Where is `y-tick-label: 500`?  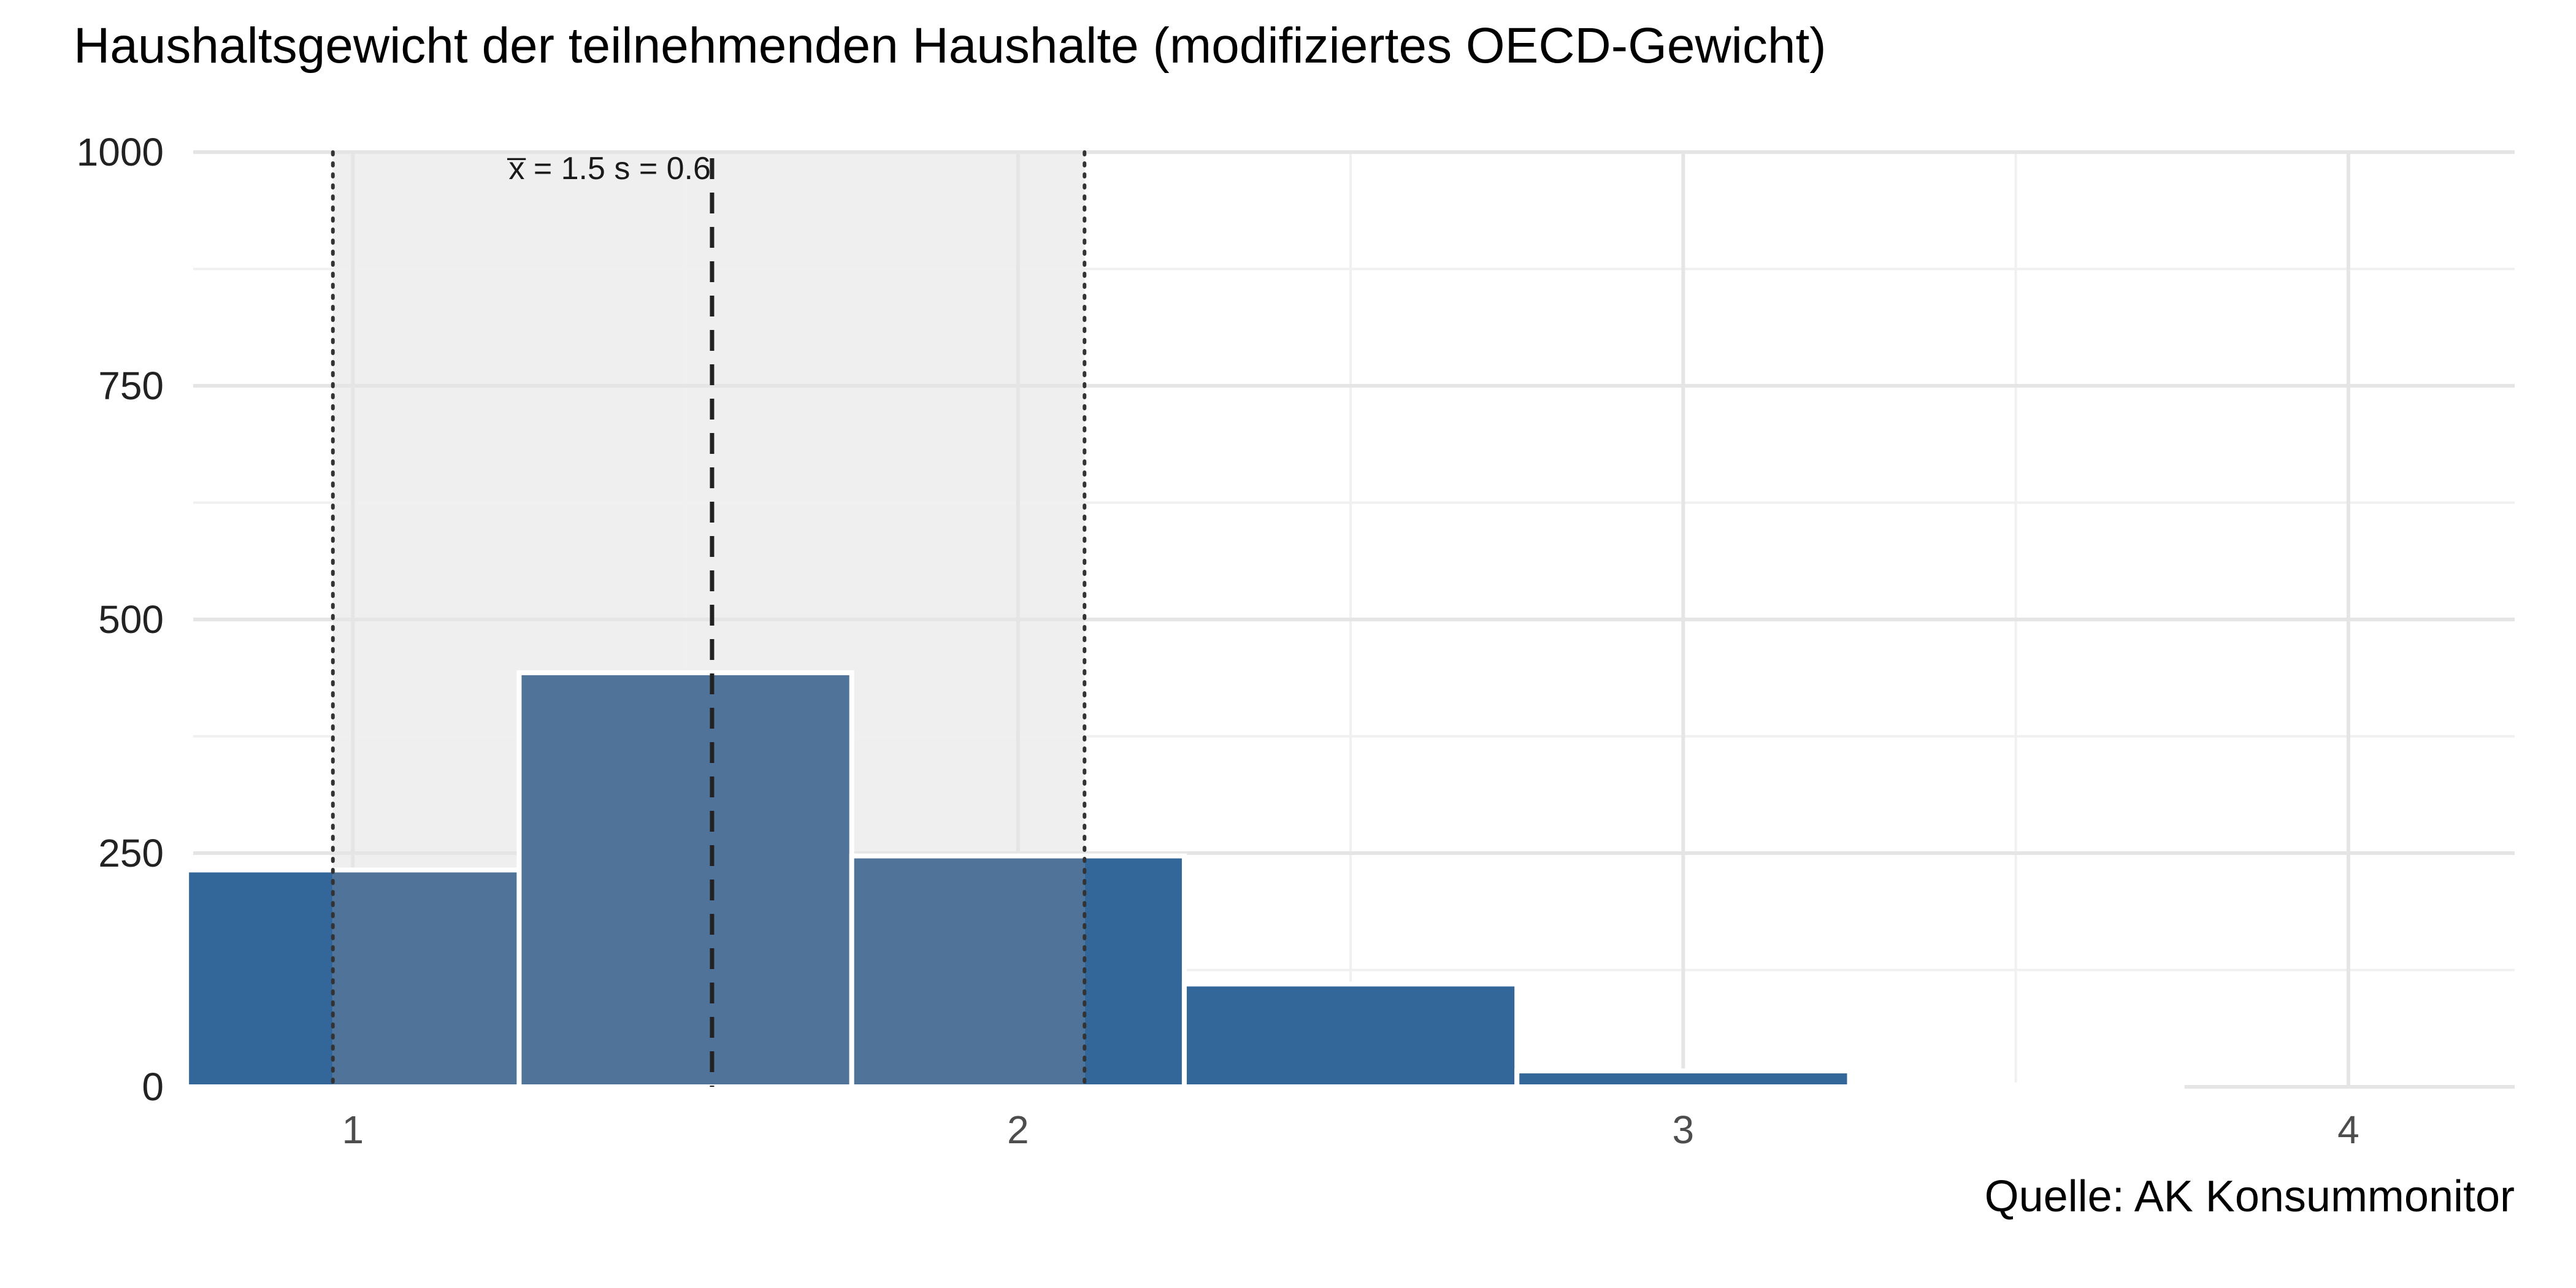
y-tick-label: 500 is located at coordinates (131, 619).